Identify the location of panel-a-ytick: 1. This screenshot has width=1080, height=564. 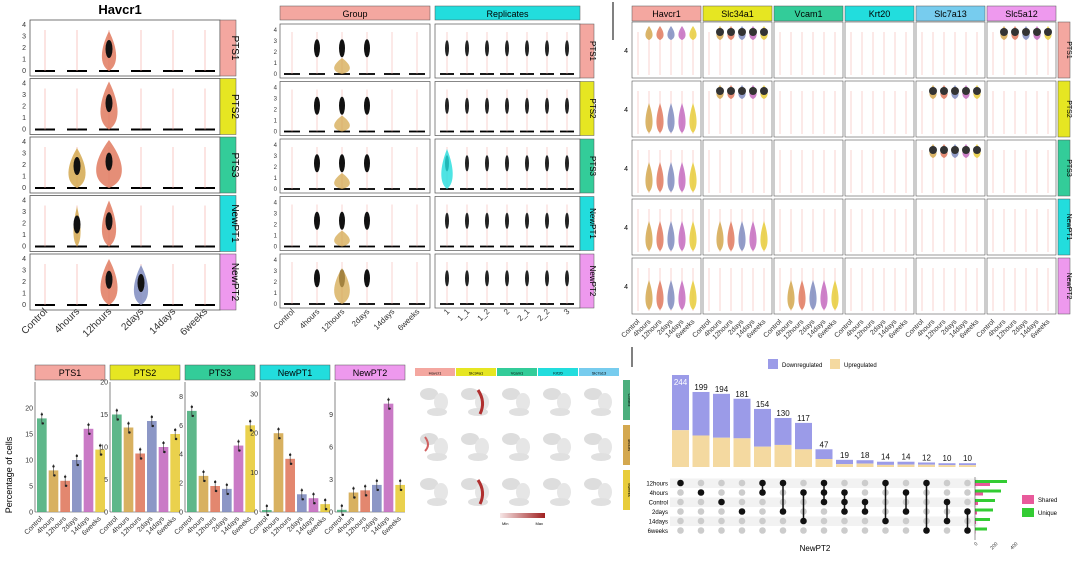
(24, 60).